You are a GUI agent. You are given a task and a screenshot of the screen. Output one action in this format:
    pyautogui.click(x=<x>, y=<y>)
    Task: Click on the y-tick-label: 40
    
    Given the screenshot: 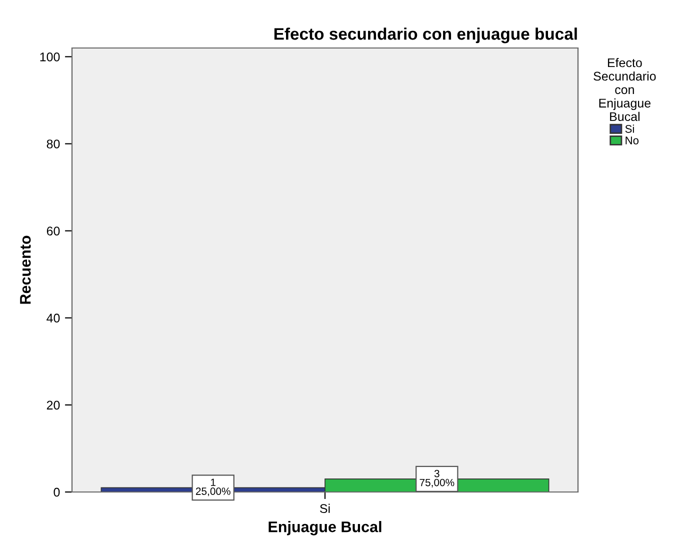 What is the action you would take?
    pyautogui.click(x=53, y=318)
    